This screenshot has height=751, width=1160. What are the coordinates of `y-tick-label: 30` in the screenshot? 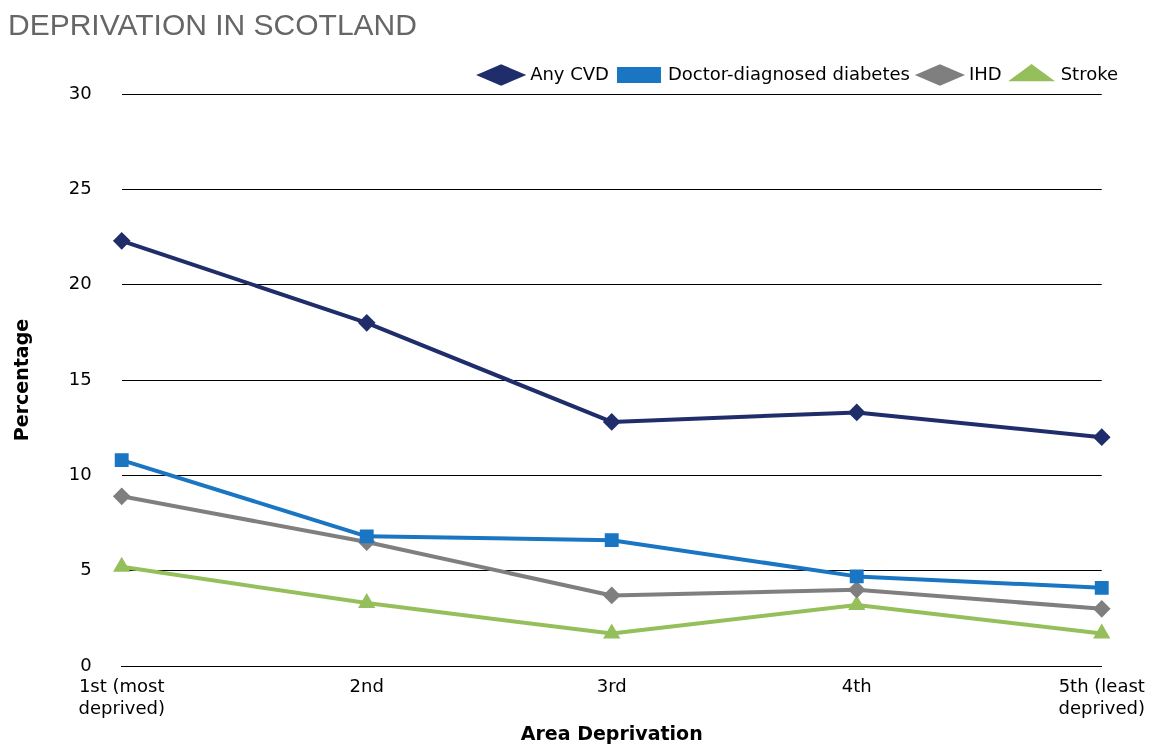 It's located at (80, 92).